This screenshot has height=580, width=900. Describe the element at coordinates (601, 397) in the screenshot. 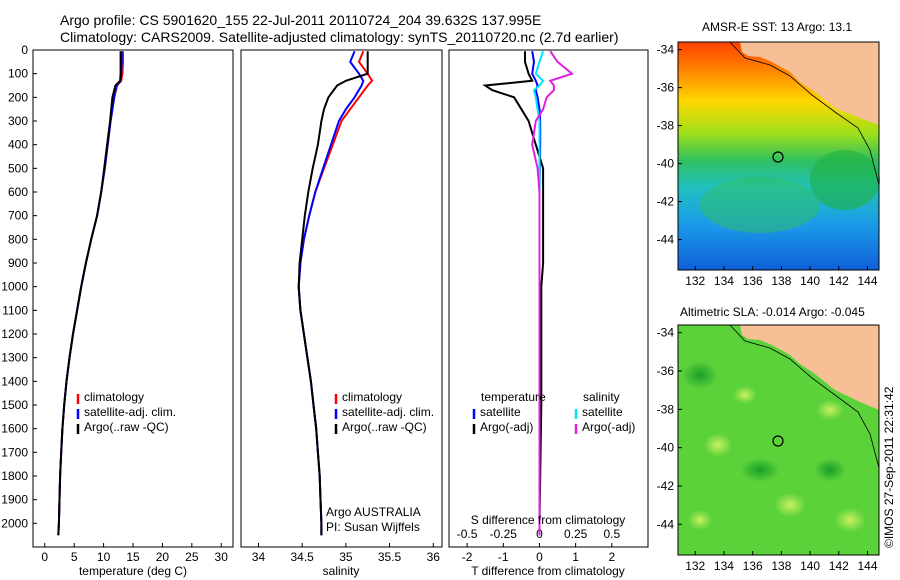

I see `legend-title-salinity: salinity` at that location.